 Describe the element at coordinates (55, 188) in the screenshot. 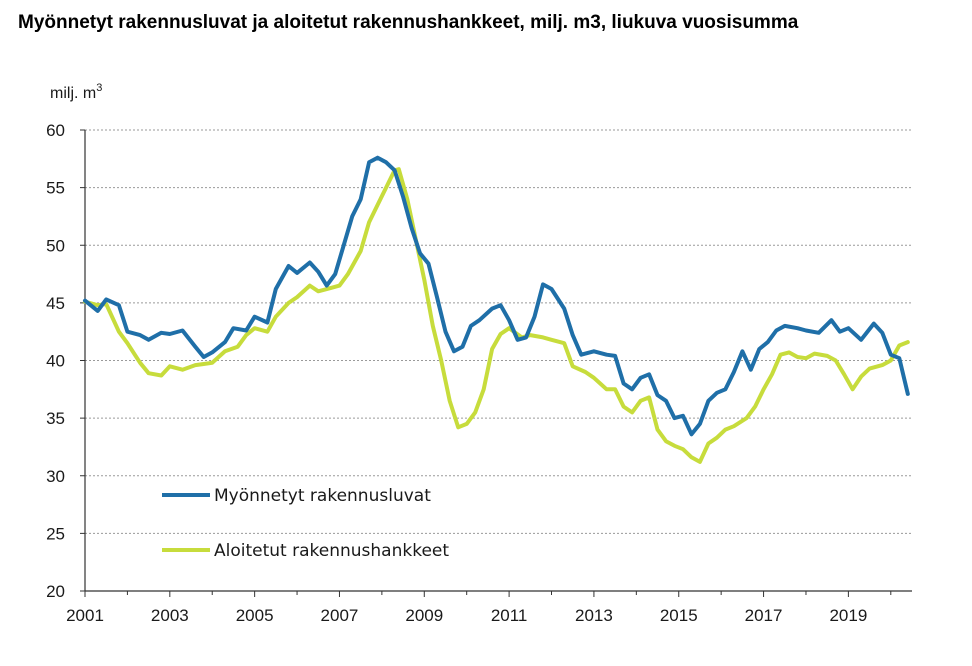

I see `y-tick-label: 55` at that location.